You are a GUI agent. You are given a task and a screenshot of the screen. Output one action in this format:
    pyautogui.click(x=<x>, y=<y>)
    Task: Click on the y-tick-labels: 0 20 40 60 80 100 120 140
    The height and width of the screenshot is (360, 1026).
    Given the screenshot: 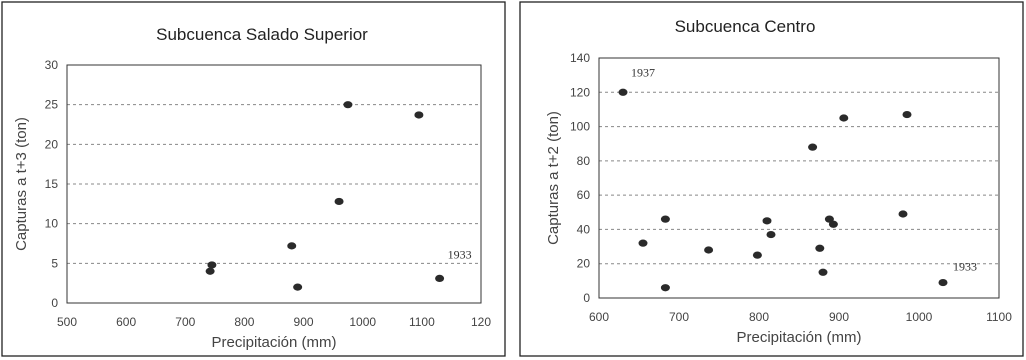 What is the action you would take?
    pyautogui.click(x=580, y=178)
    